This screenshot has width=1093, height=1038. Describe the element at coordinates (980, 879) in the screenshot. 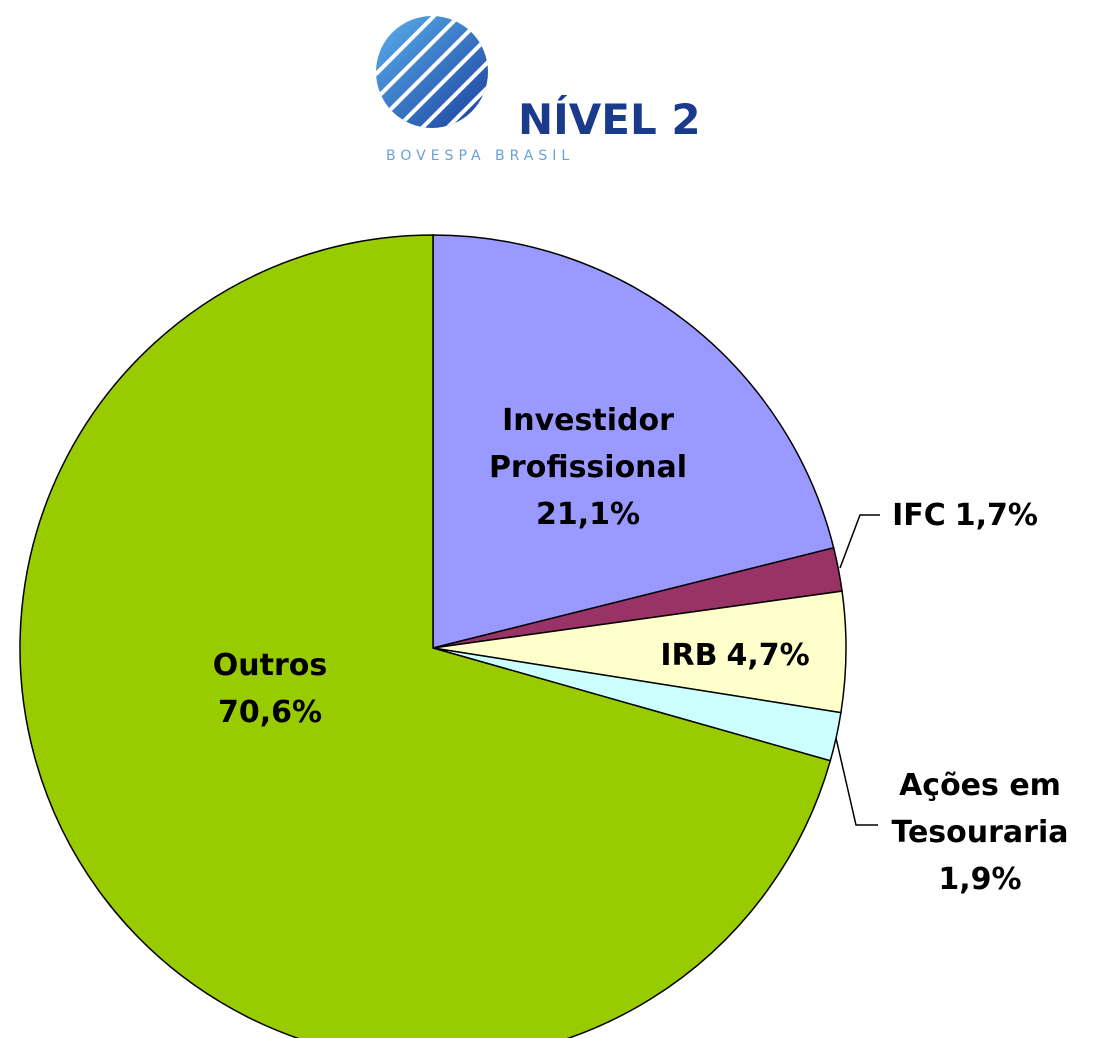

I see `slice-value: 1,9%` at that location.